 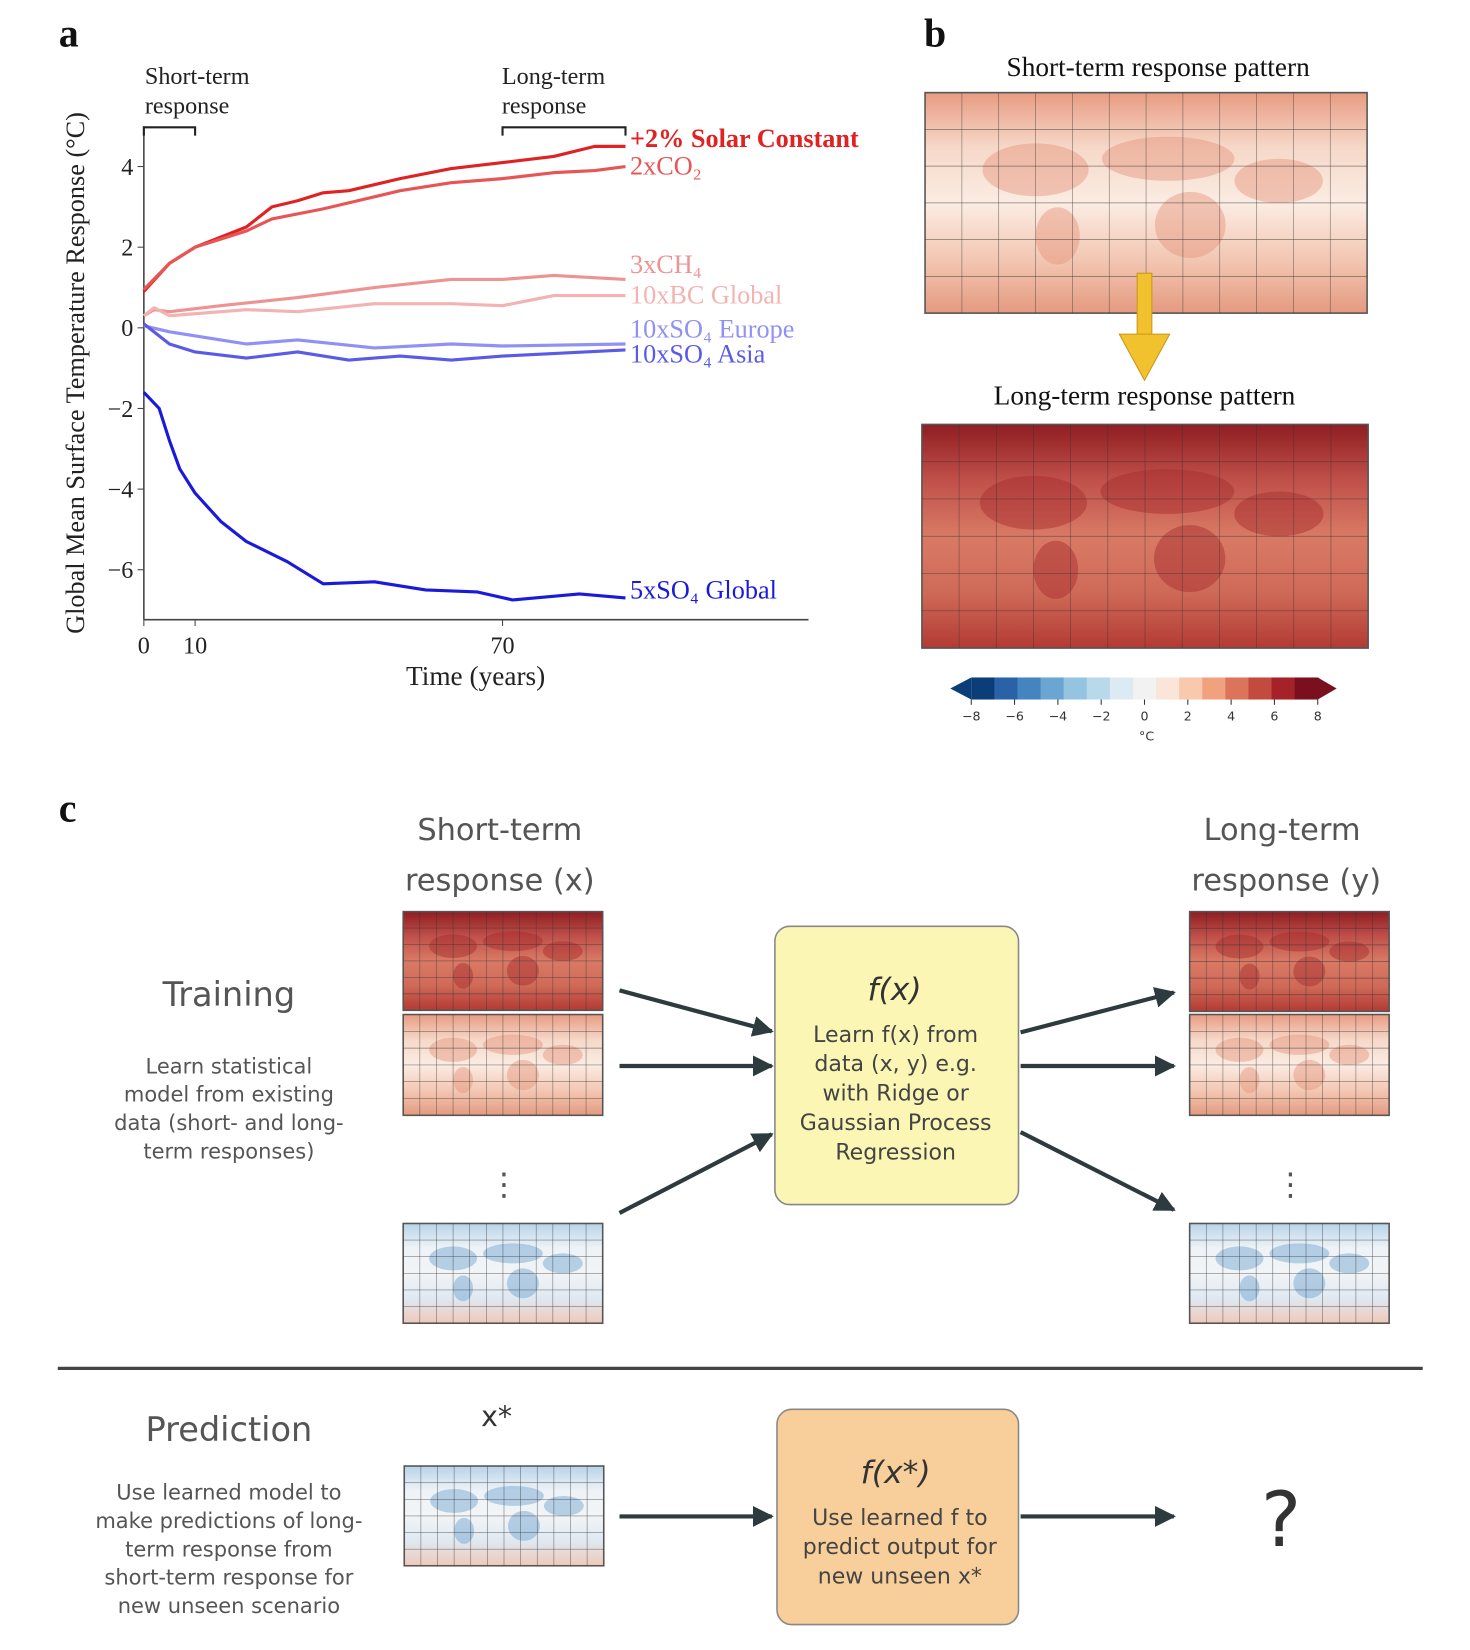 I want to click on prediction-description-line: term response from, so click(x=228, y=1549).